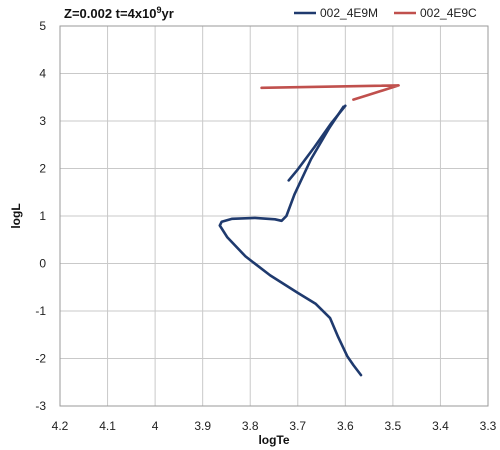  Describe the element at coordinates (297, 426) in the screenshot. I see `x-tick-label: 3.7` at that location.